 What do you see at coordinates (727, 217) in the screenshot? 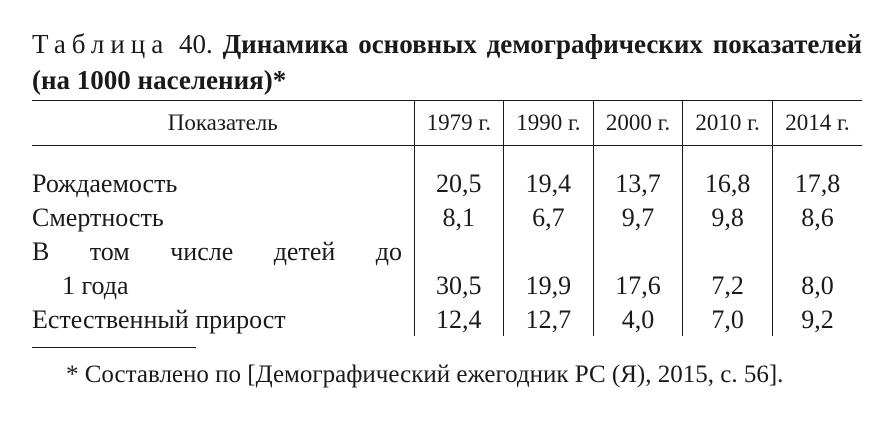
I see `cell-value: 9,8` at bounding box center [727, 217].